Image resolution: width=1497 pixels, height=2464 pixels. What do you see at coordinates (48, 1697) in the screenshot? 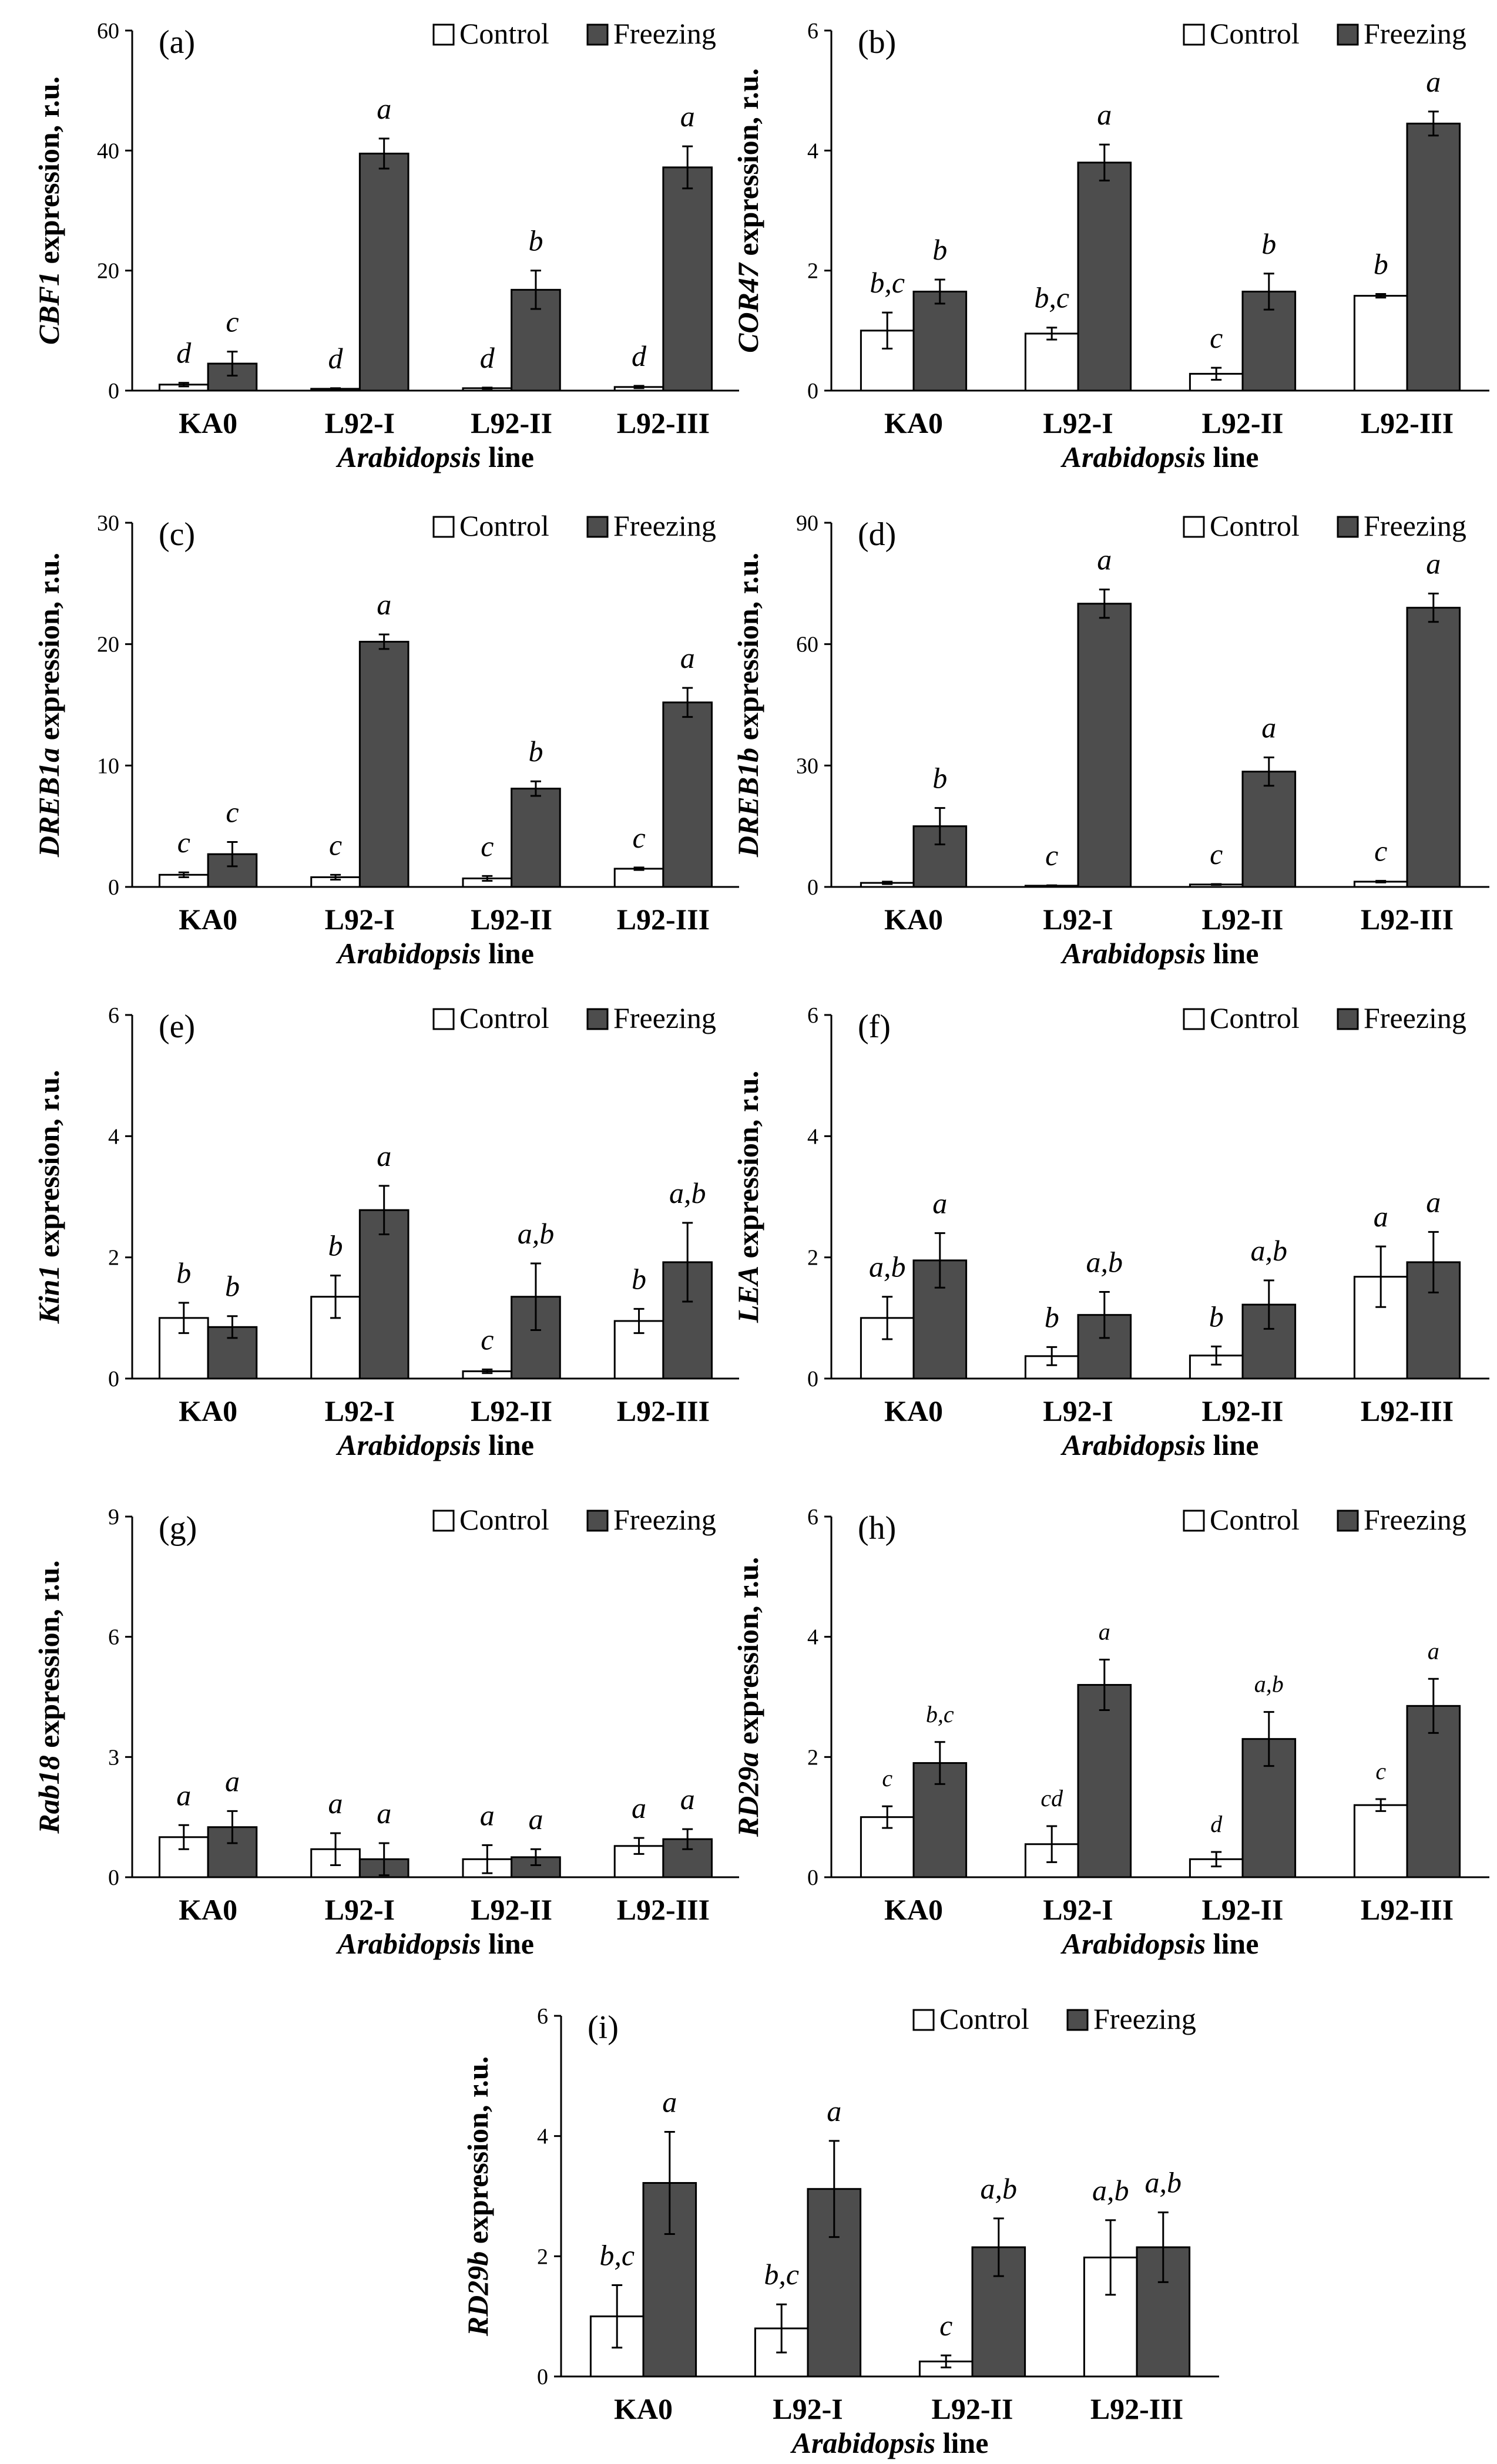
I see `y-axis-label: Rab18 expression, r.u.` at bounding box center [48, 1697].